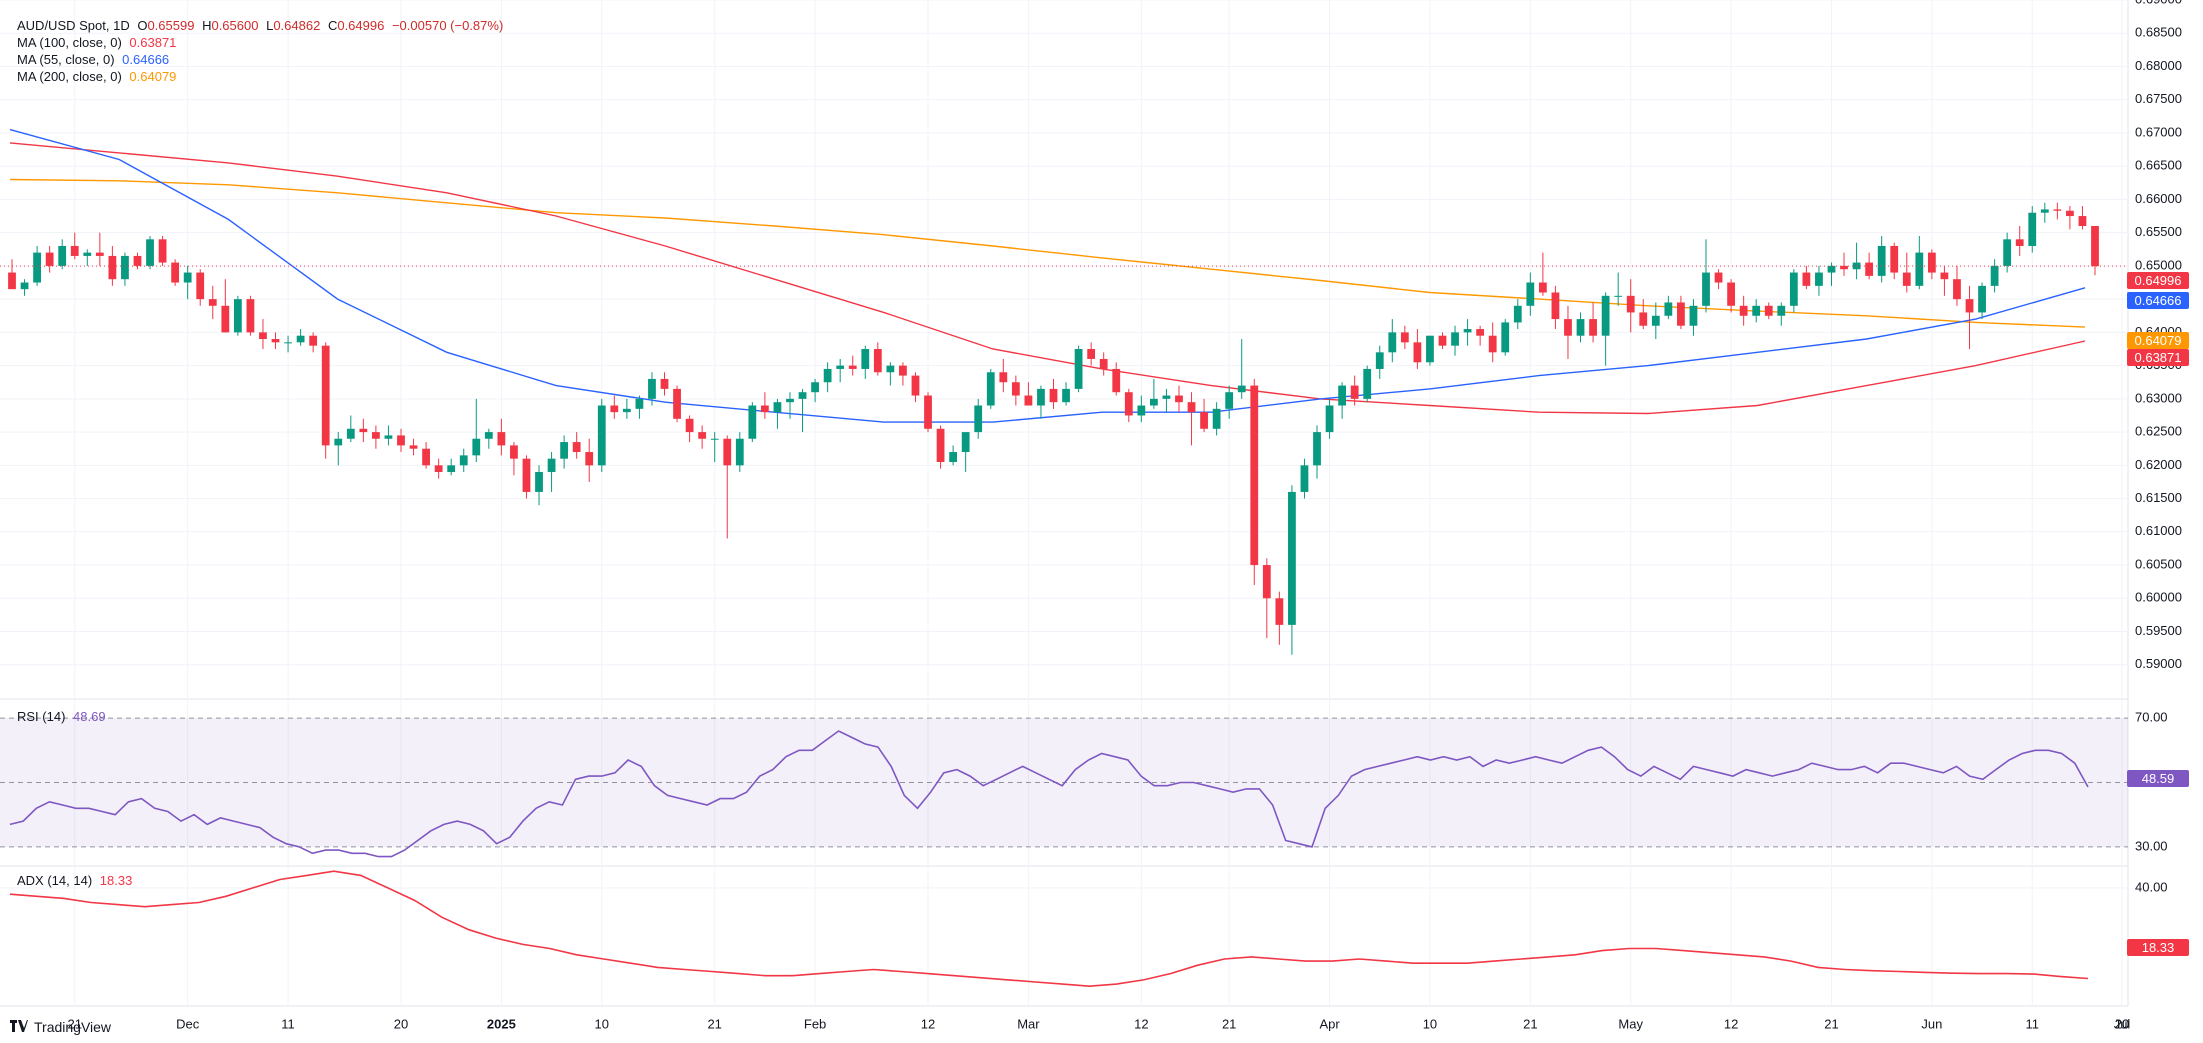 The height and width of the screenshot is (1043, 2203). What do you see at coordinates (153, 76) in the screenshot?
I see `legend-ma200-value: 0.64079` at bounding box center [153, 76].